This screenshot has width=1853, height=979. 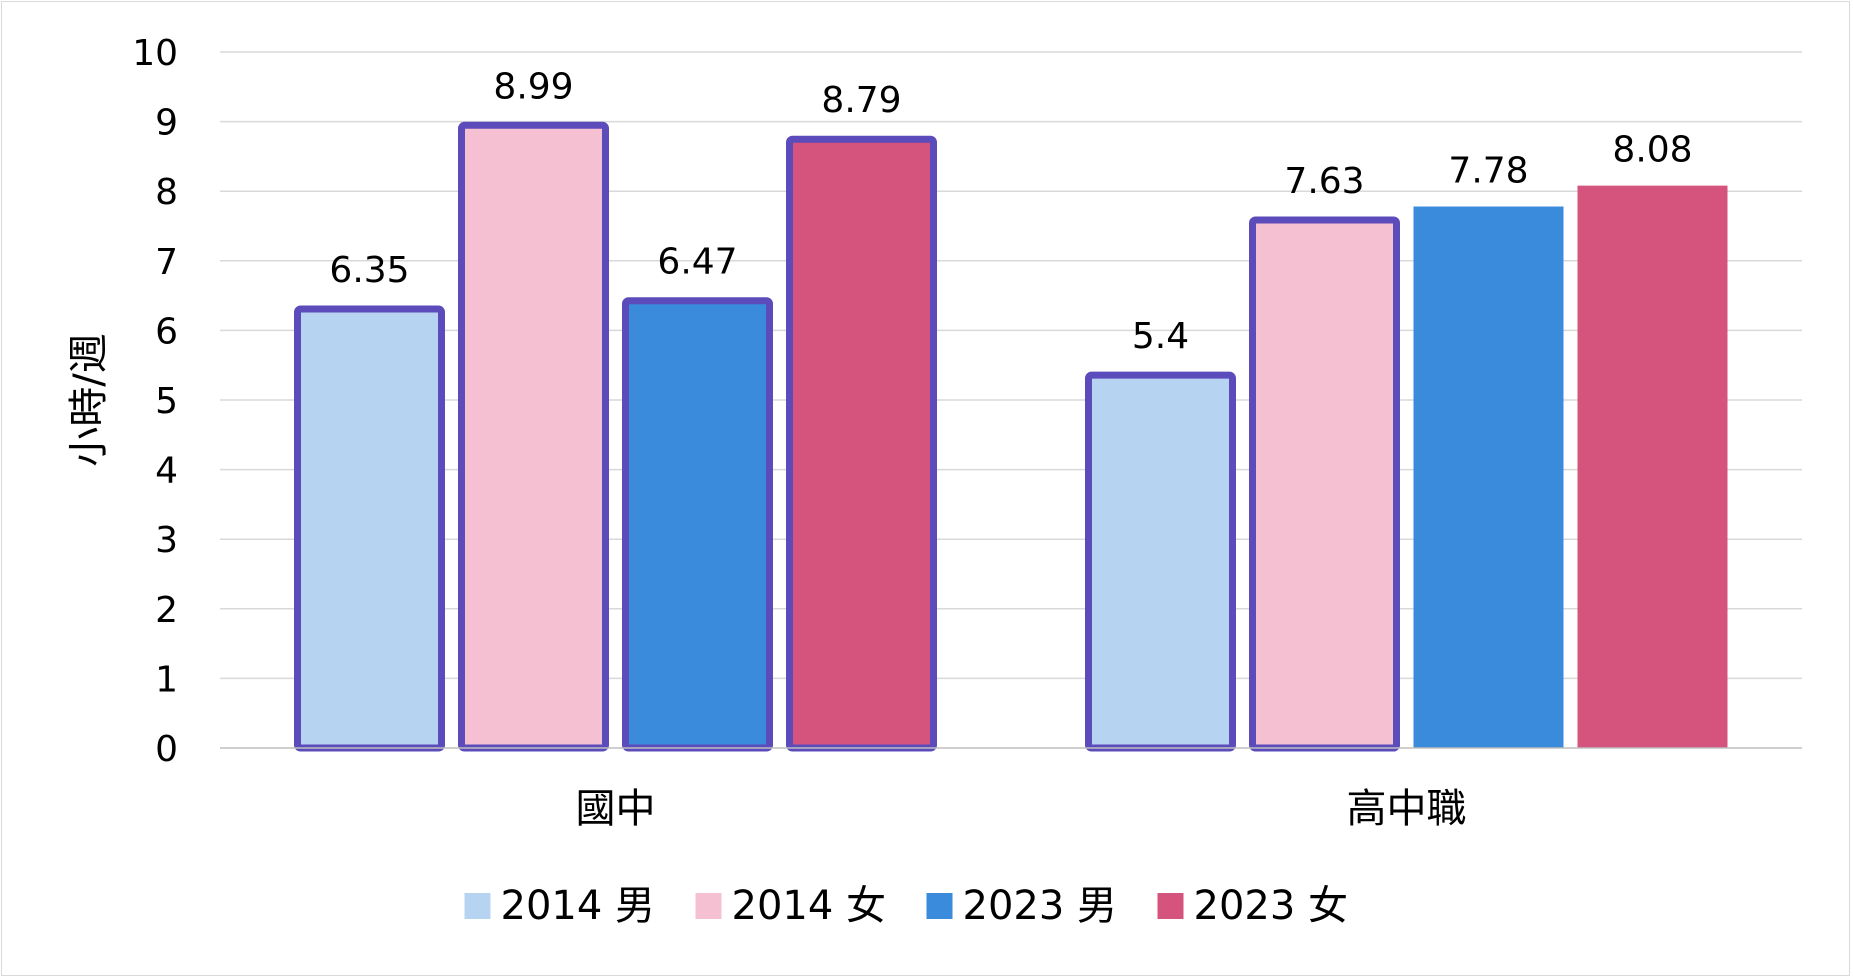 I want to click on y-tick-label: 8, so click(x=166, y=192).